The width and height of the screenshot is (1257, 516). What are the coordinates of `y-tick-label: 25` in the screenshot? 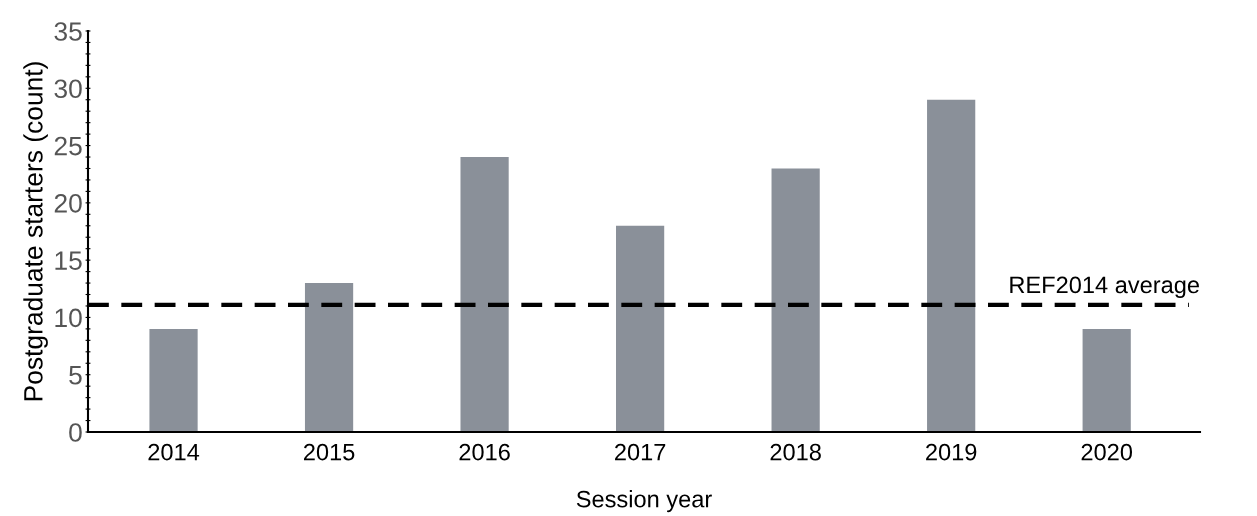 It's located at (68, 146).